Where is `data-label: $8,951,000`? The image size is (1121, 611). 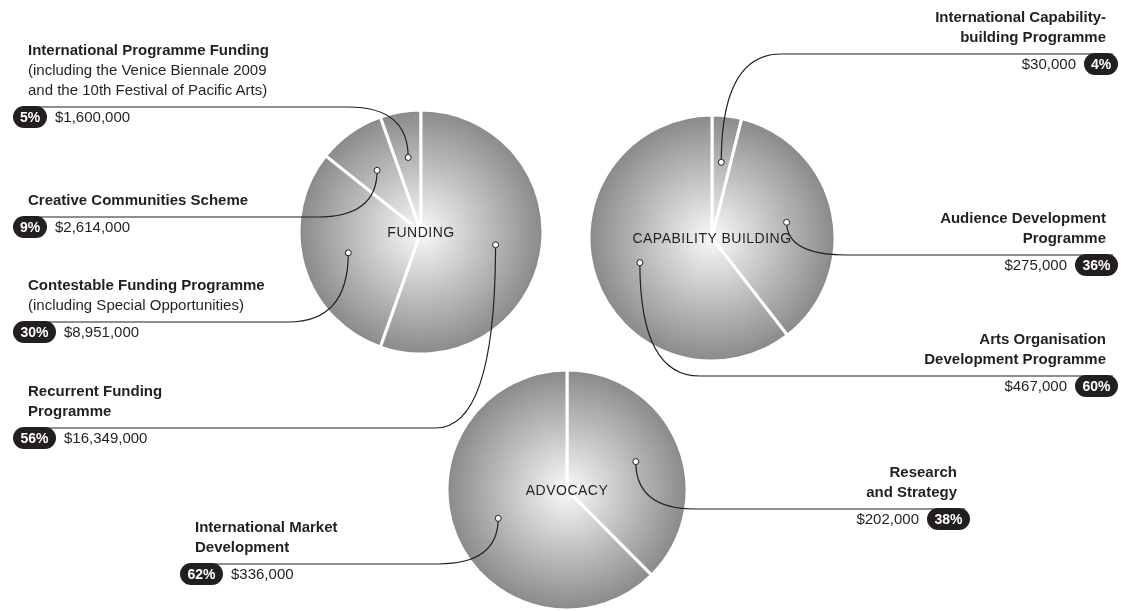 data-label: $8,951,000 is located at coordinates (102, 331).